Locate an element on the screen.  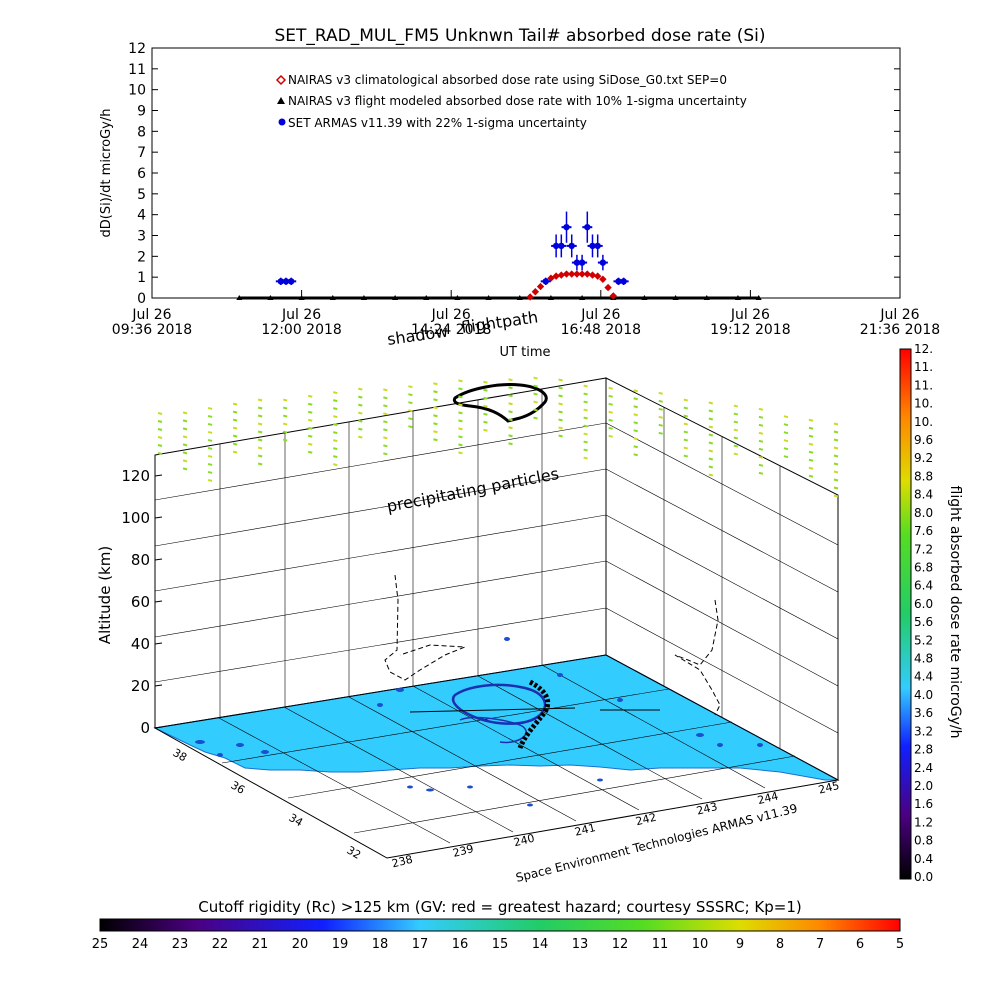
series-layer is located at coordinates (499, 256).